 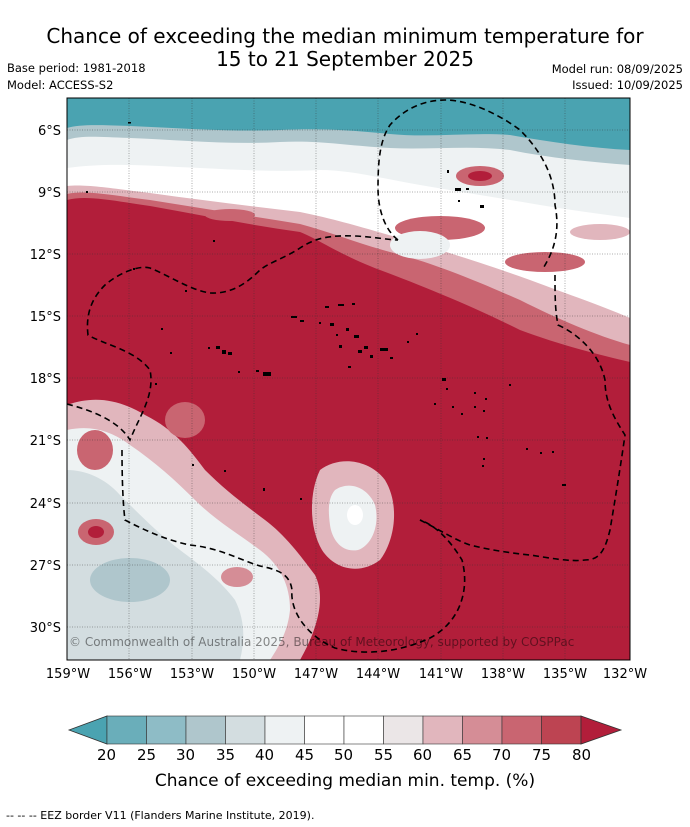 I want to click on colorbar-tick: 50, so click(x=344, y=755).